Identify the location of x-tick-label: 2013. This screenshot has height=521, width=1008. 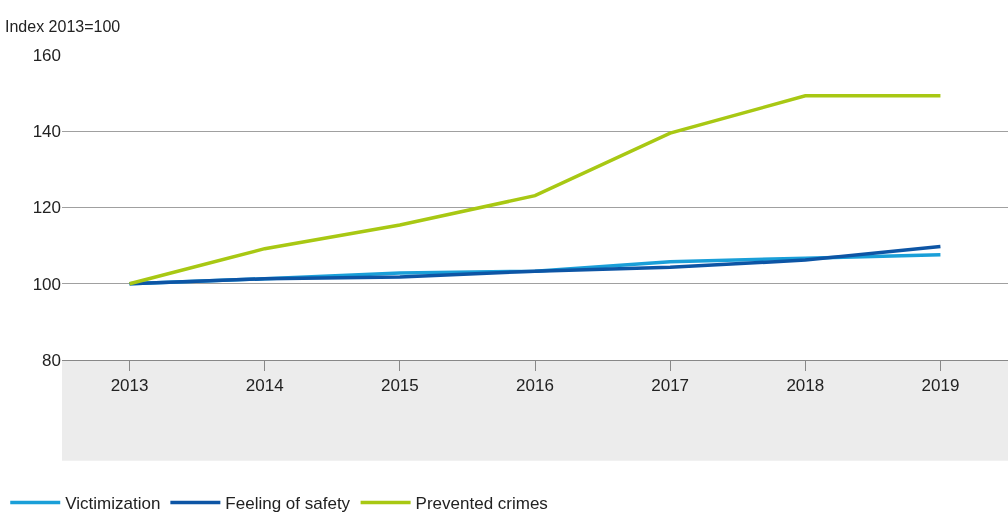
(129, 386).